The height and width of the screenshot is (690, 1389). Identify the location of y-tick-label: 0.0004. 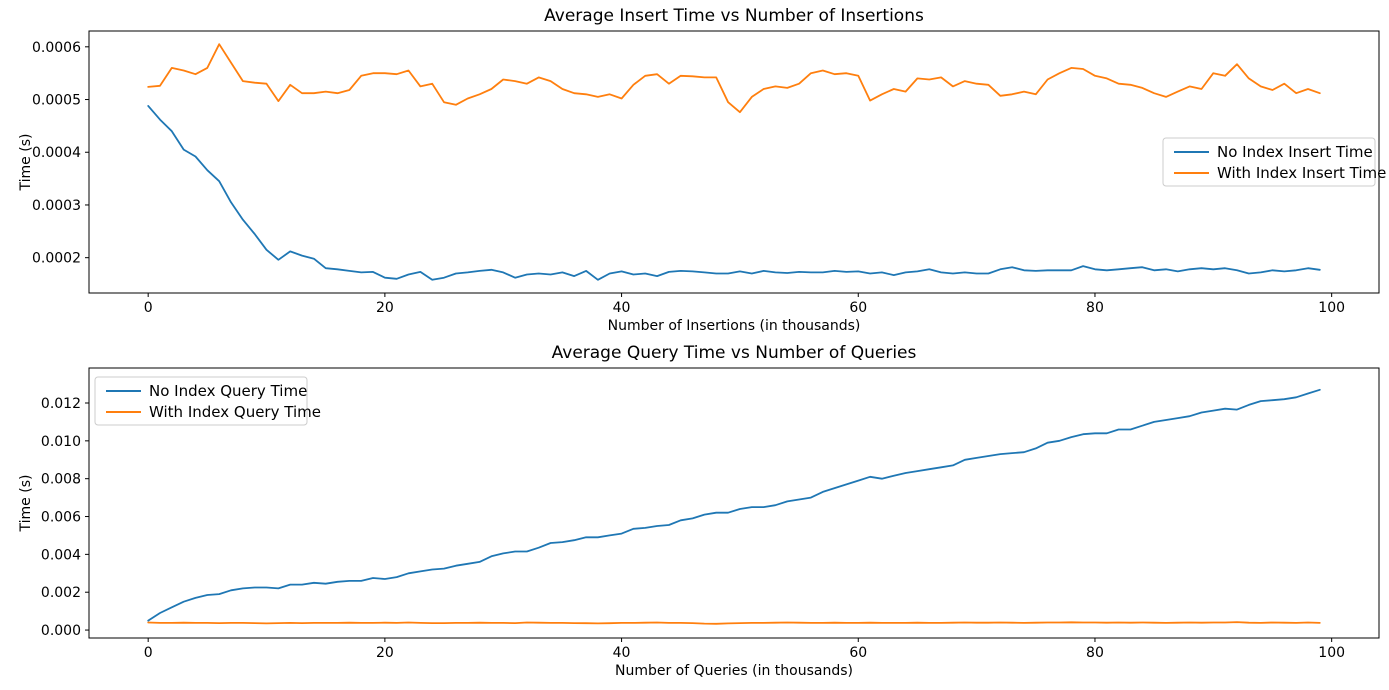
(56, 153).